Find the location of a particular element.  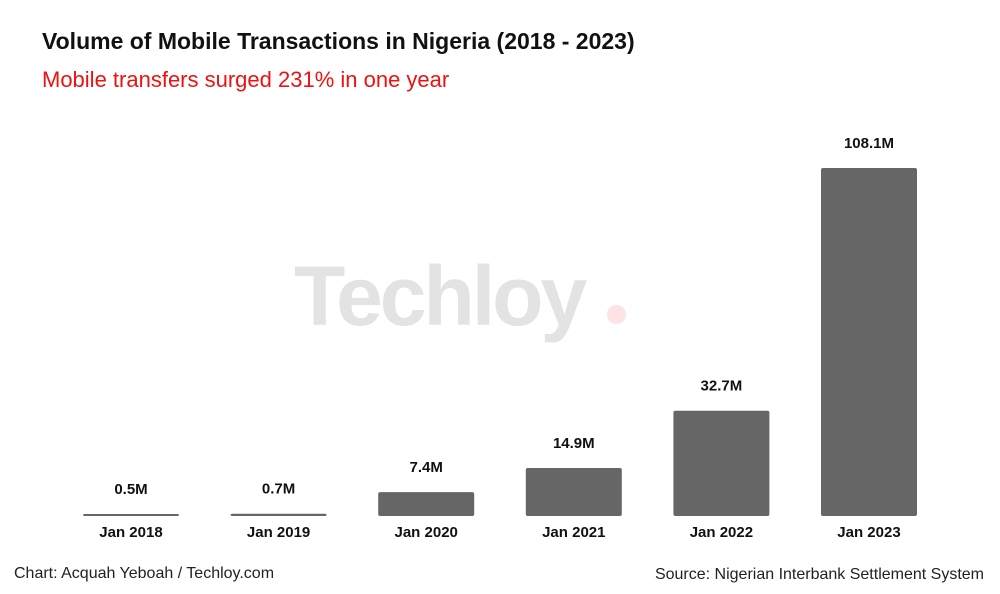

watermark-logo: Techloy is located at coordinates (440, 296).